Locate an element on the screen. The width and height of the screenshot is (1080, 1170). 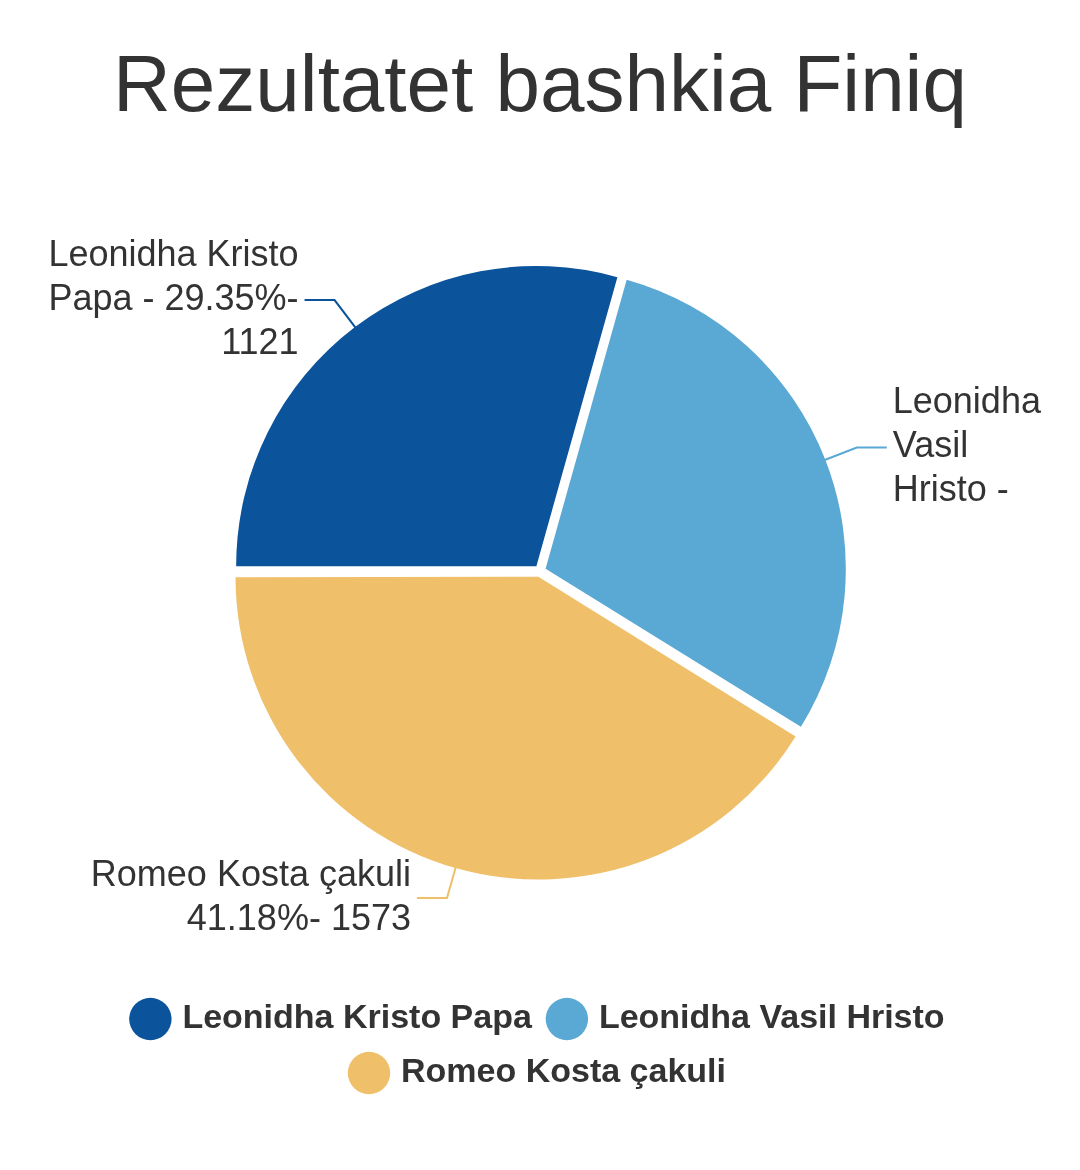
legend-label: Leonidha Kristo Papa is located at coordinates (357, 1016).